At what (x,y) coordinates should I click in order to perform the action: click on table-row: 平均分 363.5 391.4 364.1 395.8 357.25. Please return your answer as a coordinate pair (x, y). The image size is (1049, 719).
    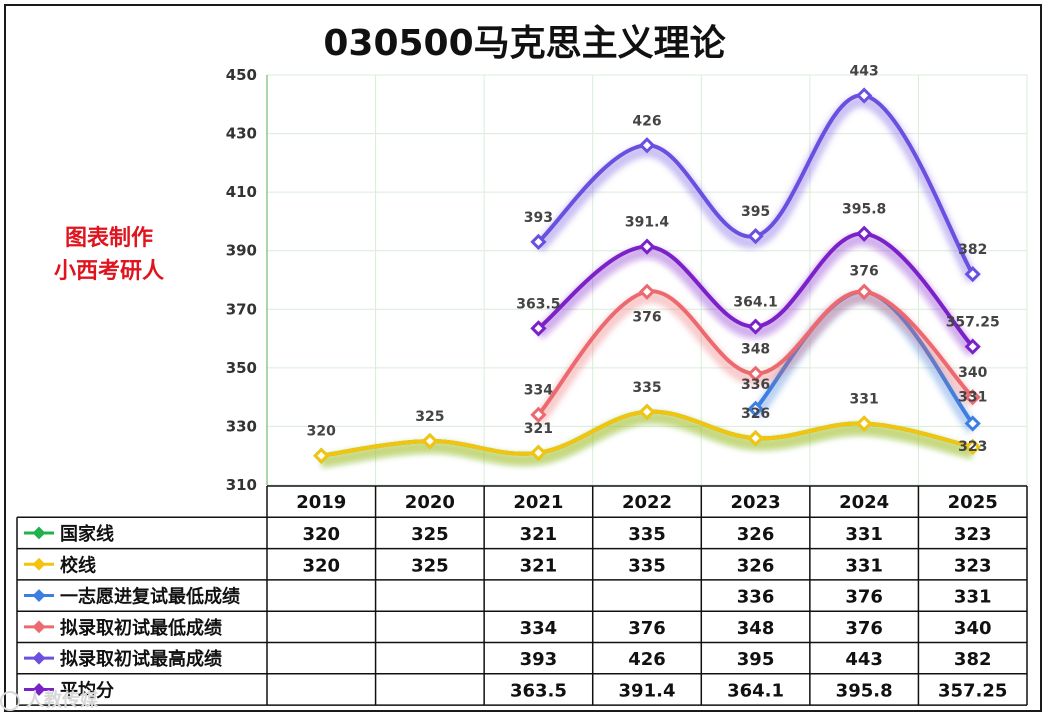
    Looking at the image, I should click on (515, 690).